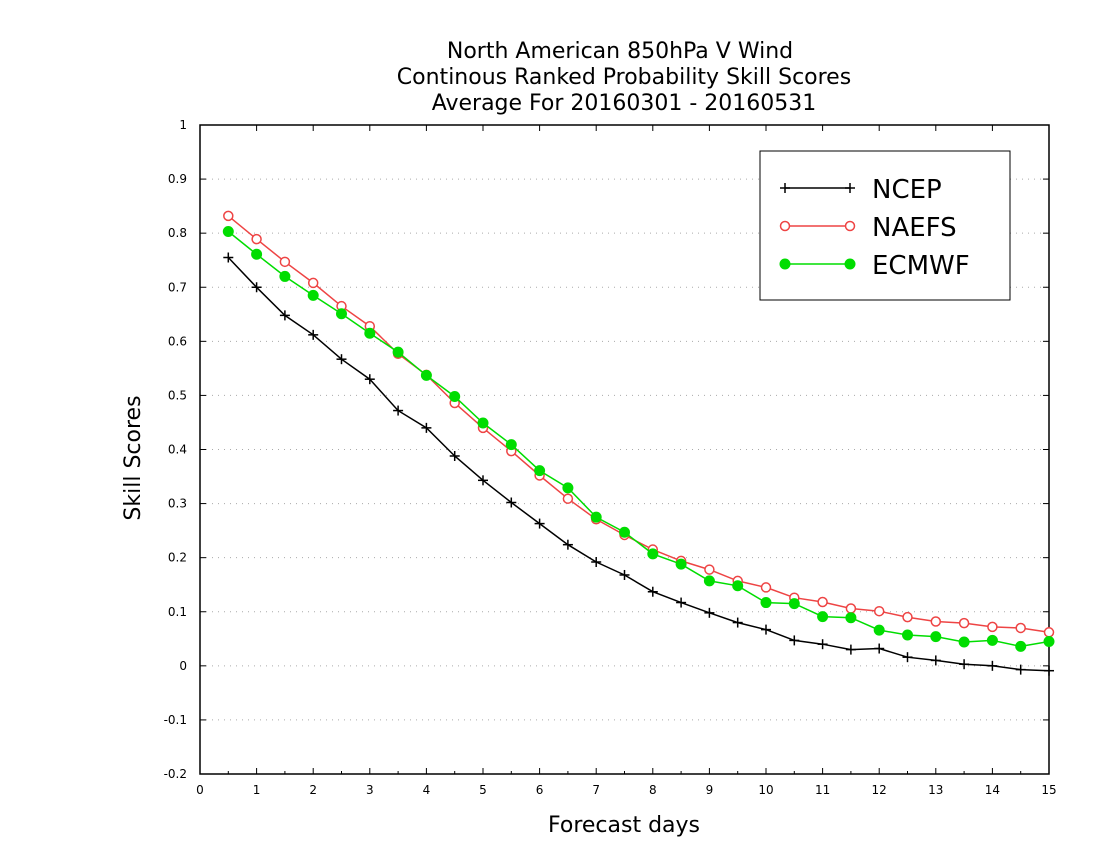 Image resolution: width=1100 pixels, height=850 pixels. I want to click on legend-label-ecmwf: ECMWF, so click(921, 266).